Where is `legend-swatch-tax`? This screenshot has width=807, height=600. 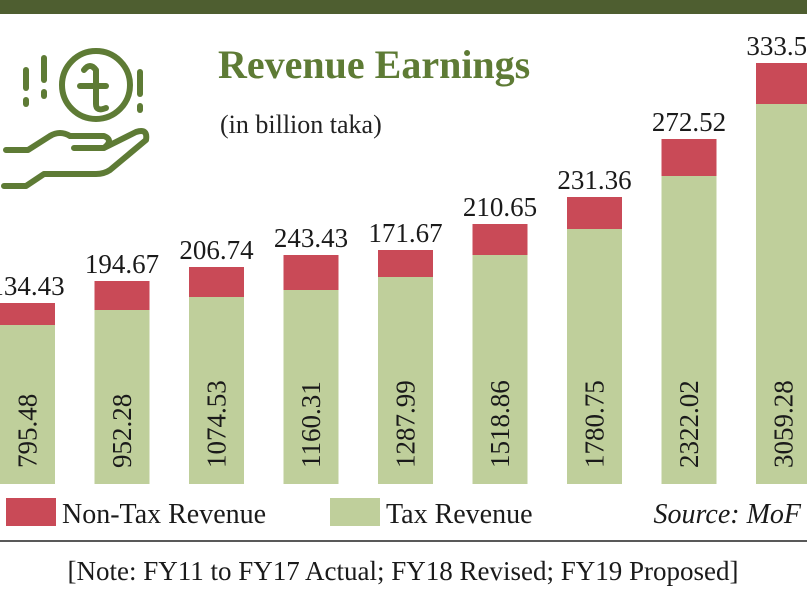 legend-swatch-tax is located at coordinates (355, 512).